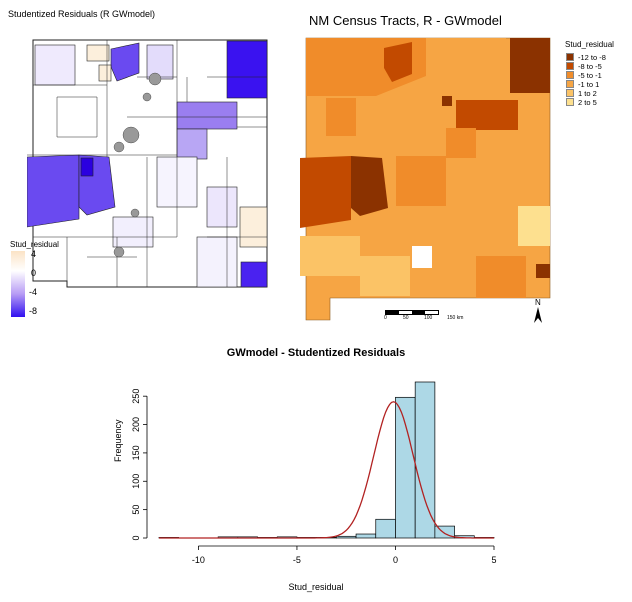 Image resolution: width=632 pixels, height=602 pixels. What do you see at coordinates (18, 284) in the screenshot?
I see `left-legend-gradient` at bounding box center [18, 284].